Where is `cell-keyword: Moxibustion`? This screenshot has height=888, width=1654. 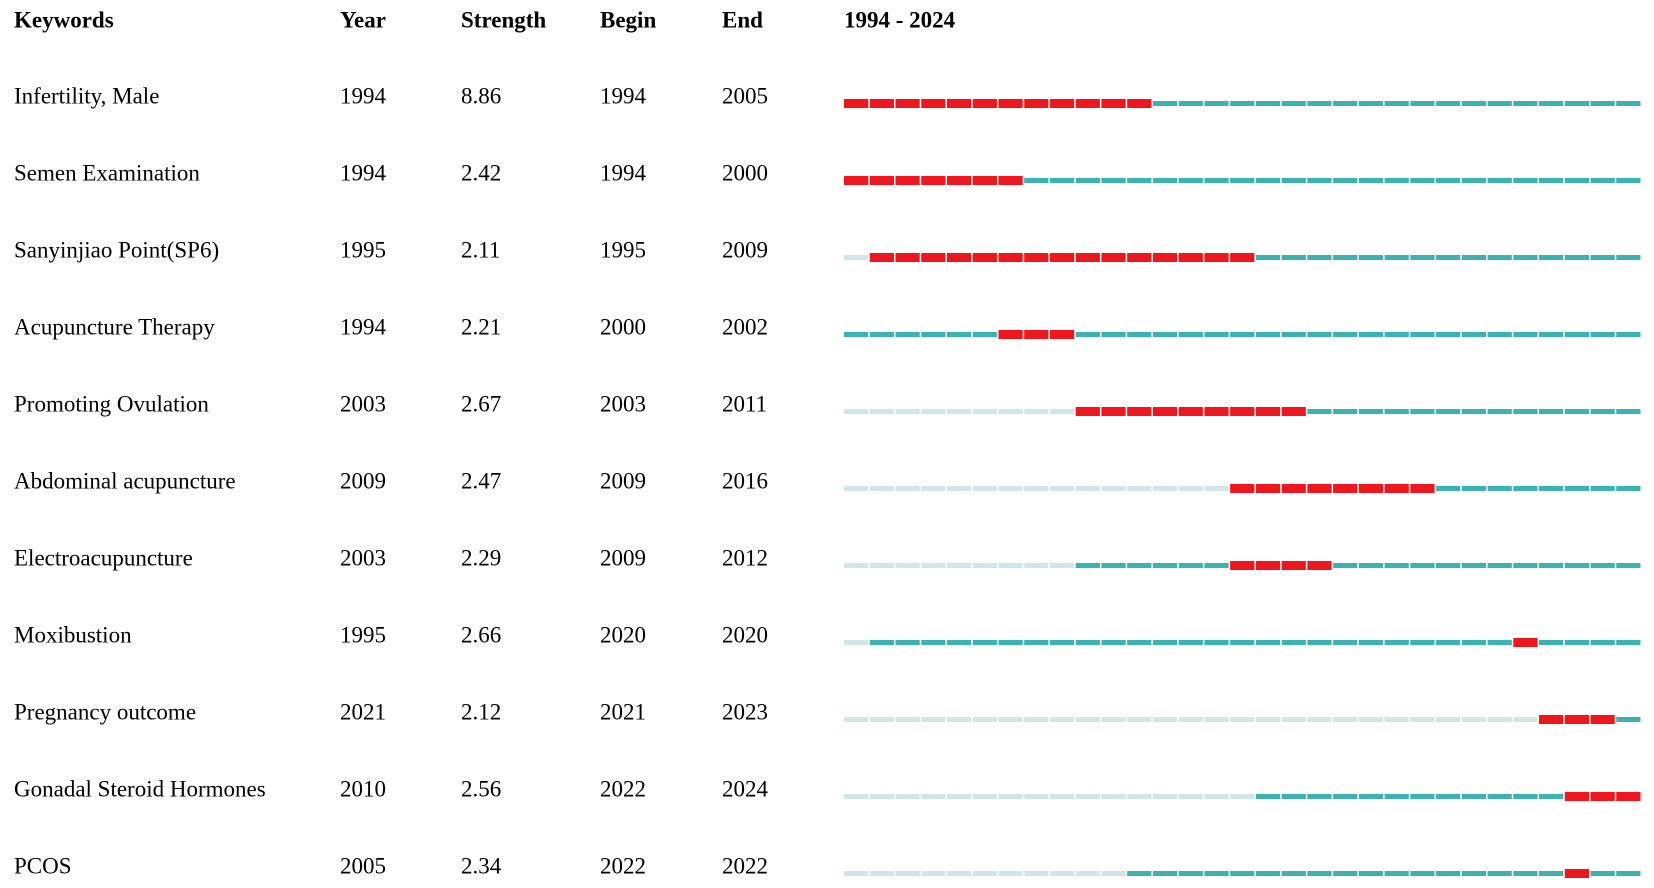 cell-keyword: Moxibustion is located at coordinates (73, 634).